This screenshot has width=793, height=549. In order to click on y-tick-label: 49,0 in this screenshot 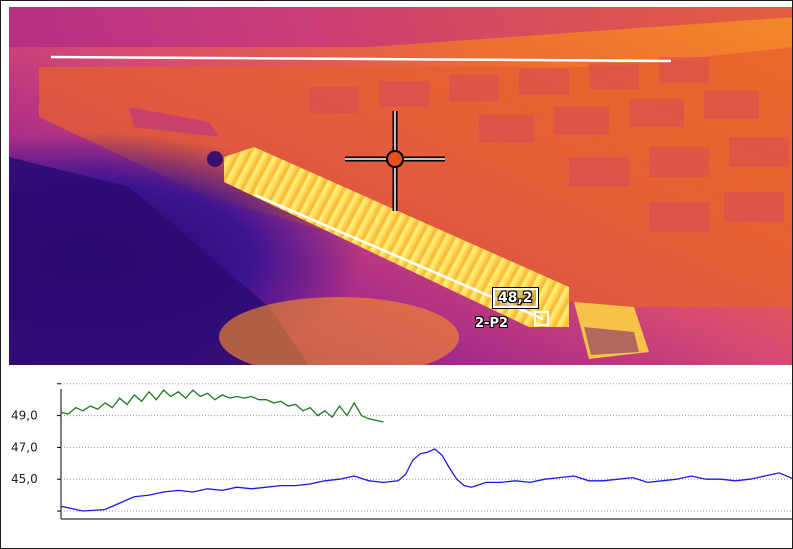, I will do `click(24, 416)`.